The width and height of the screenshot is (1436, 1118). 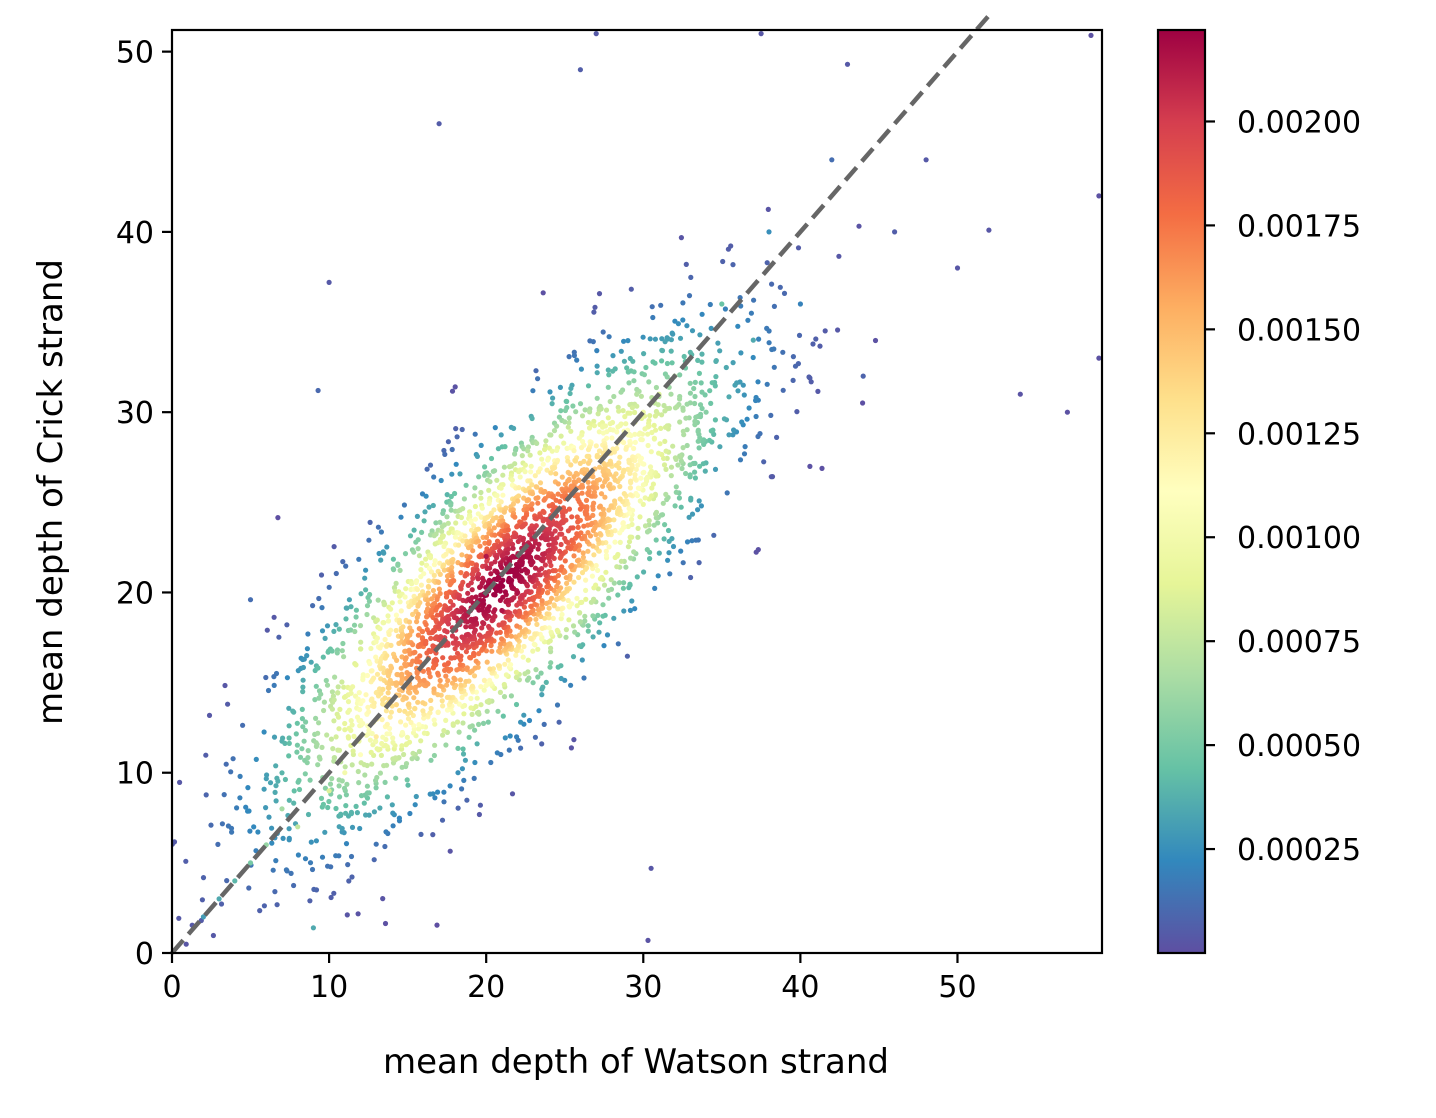 I want to click on colorbar-tick-label: 0.00125, so click(x=1299, y=434).